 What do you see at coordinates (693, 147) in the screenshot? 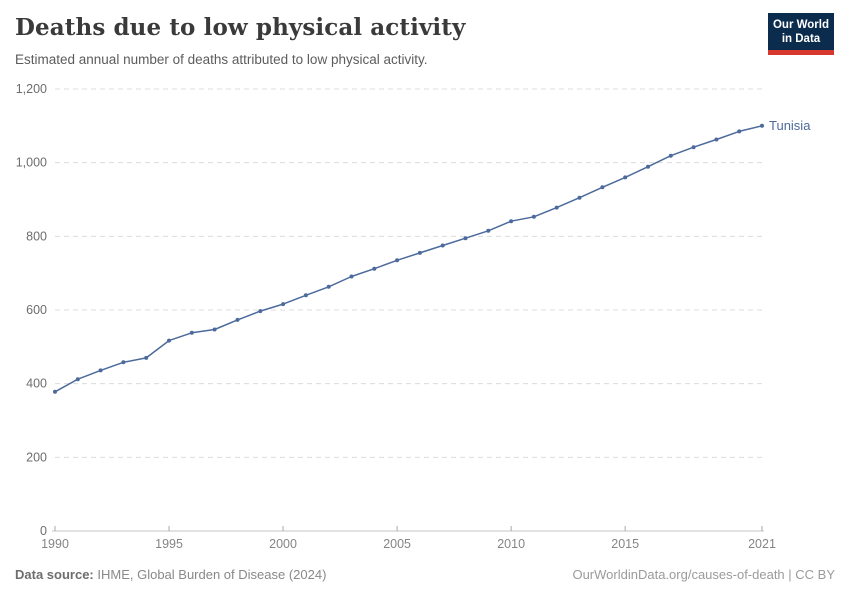
I see `tunisia-point-2018` at bounding box center [693, 147].